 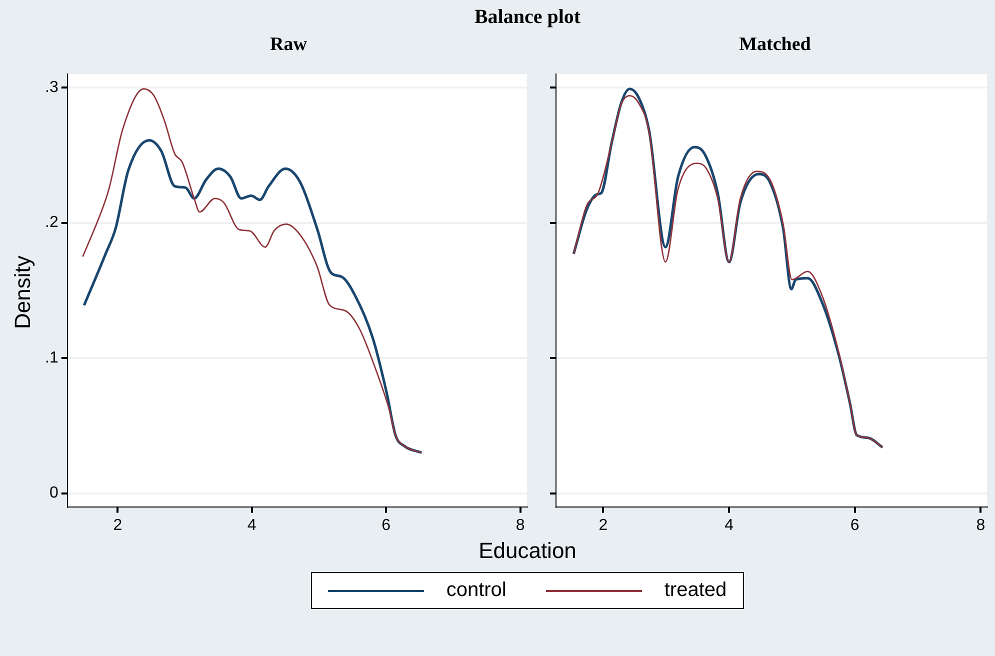 I want to click on legend-label: treated, so click(x=695, y=590).